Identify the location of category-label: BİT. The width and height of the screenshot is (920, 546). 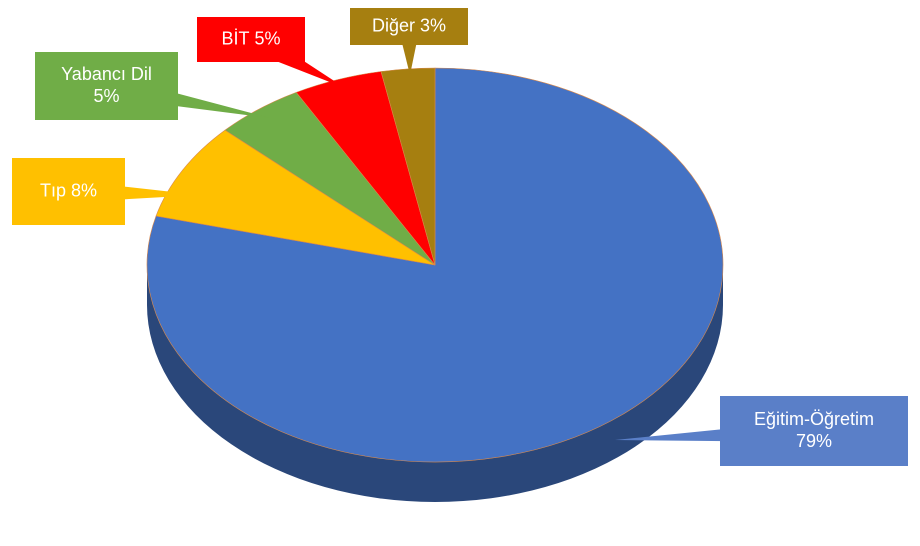
(235, 38).